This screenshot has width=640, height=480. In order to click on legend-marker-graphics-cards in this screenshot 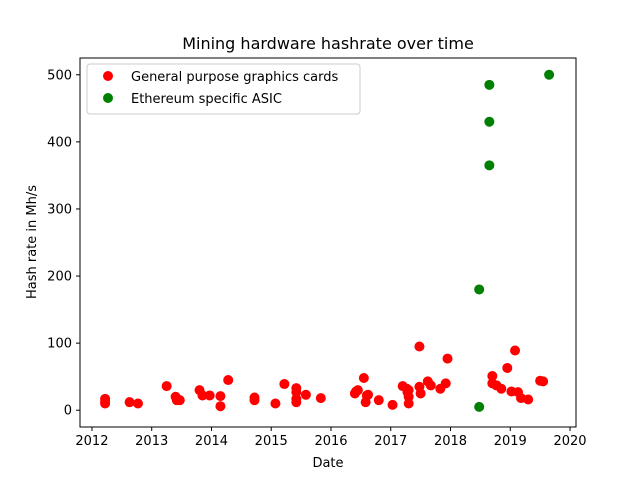, I will do `click(108, 76)`.